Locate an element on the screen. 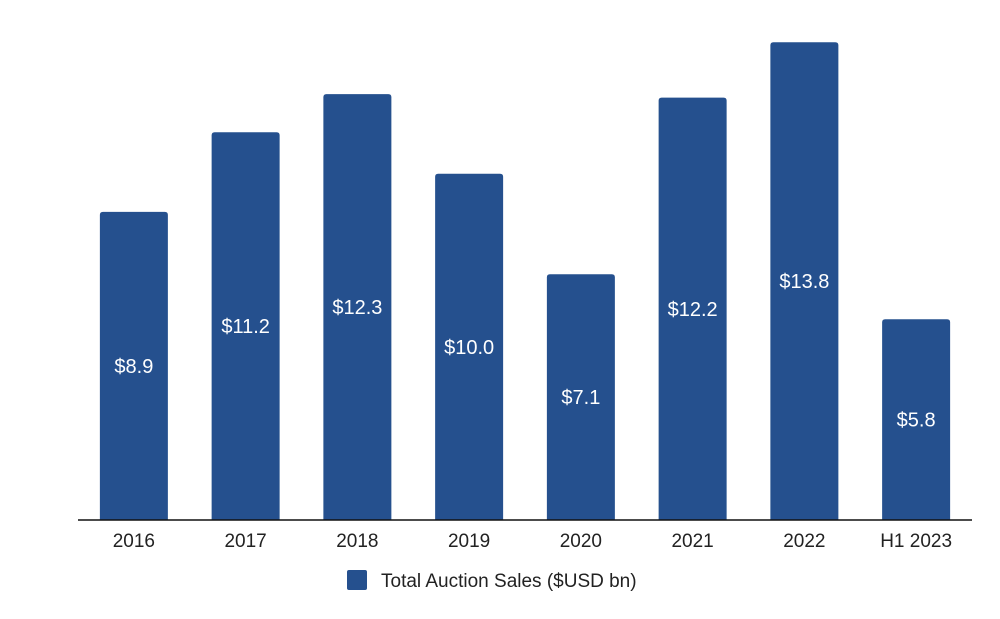 This screenshot has width=1000, height=619. bar-value-label: $10.0 is located at coordinates (469, 348).